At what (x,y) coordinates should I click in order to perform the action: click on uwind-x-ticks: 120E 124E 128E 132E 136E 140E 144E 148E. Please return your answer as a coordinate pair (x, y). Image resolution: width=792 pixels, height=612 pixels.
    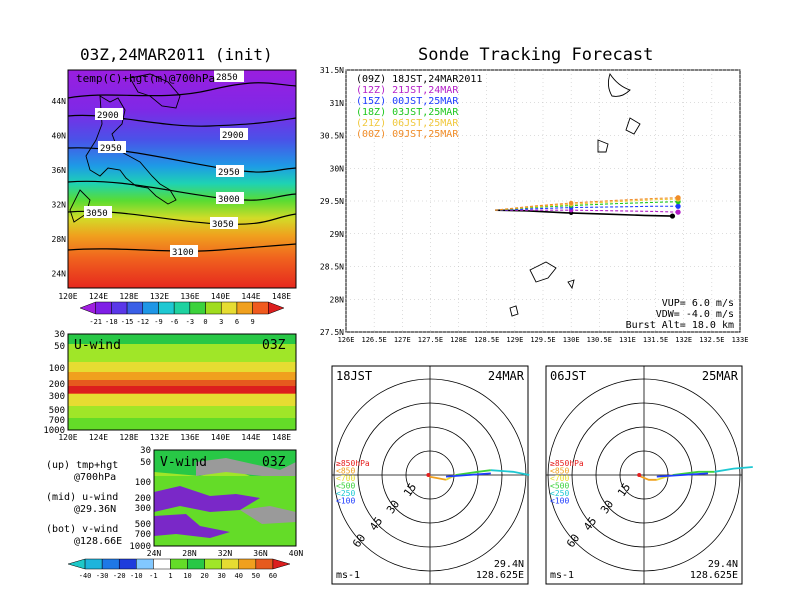
    Looking at the image, I should click on (174, 437).